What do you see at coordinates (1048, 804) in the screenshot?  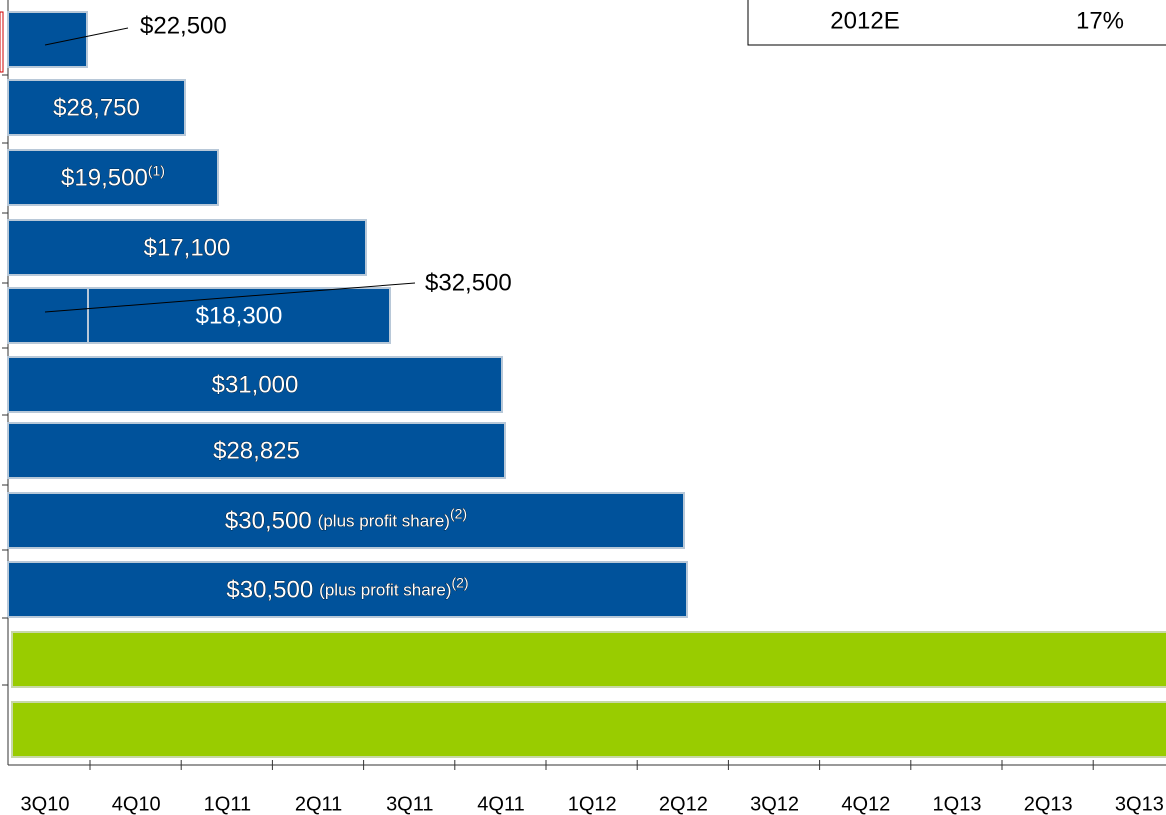 I see `x-tick-label: 2Q13` at bounding box center [1048, 804].